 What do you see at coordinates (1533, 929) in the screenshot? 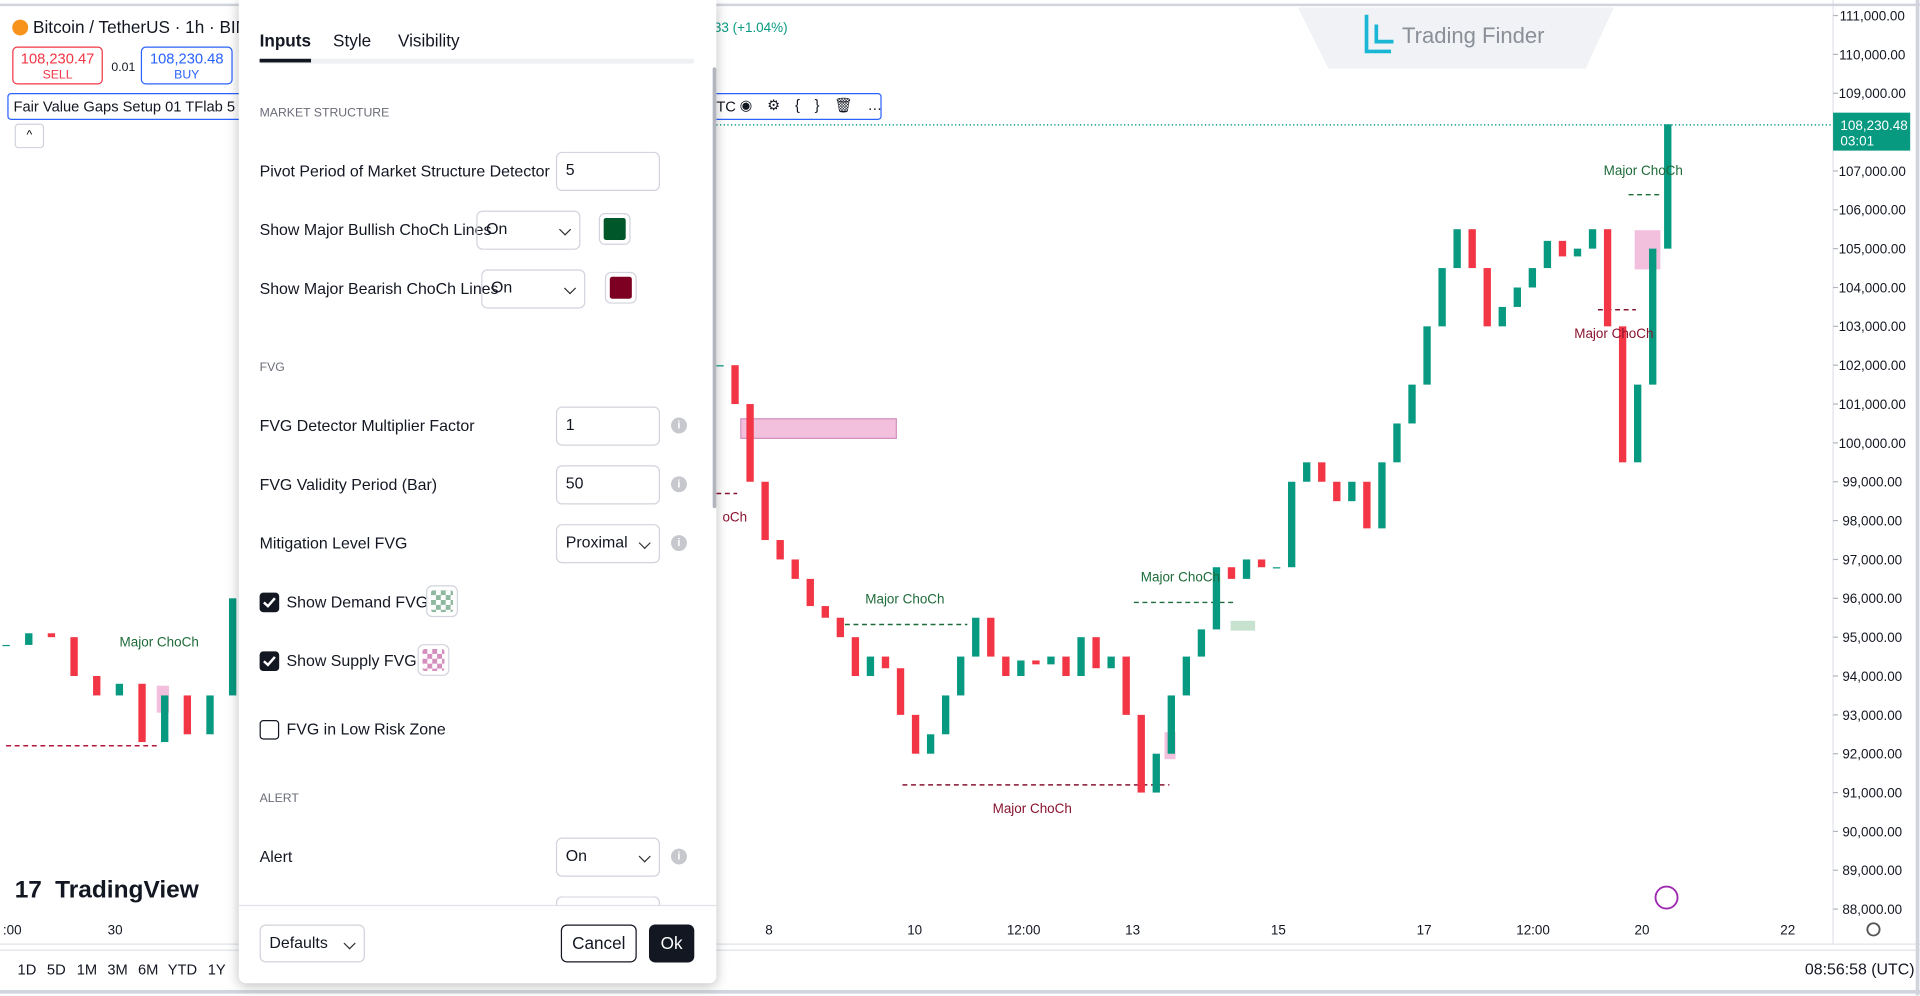
I see `x-tick-label: 12:00` at bounding box center [1533, 929].